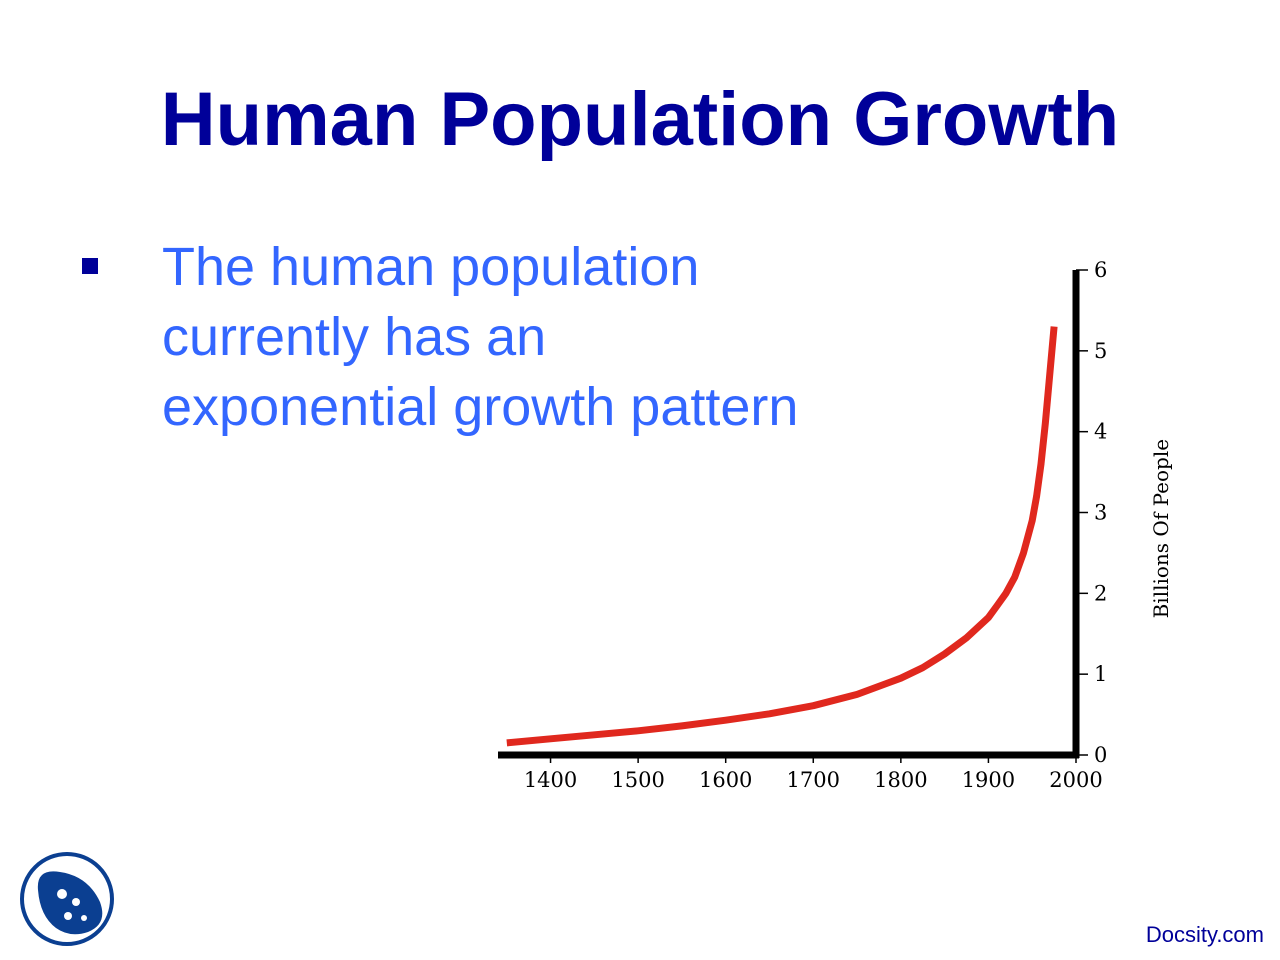 The image size is (1280, 960). I want to click on y-axis-label: Billions Of People, so click(1161, 528).